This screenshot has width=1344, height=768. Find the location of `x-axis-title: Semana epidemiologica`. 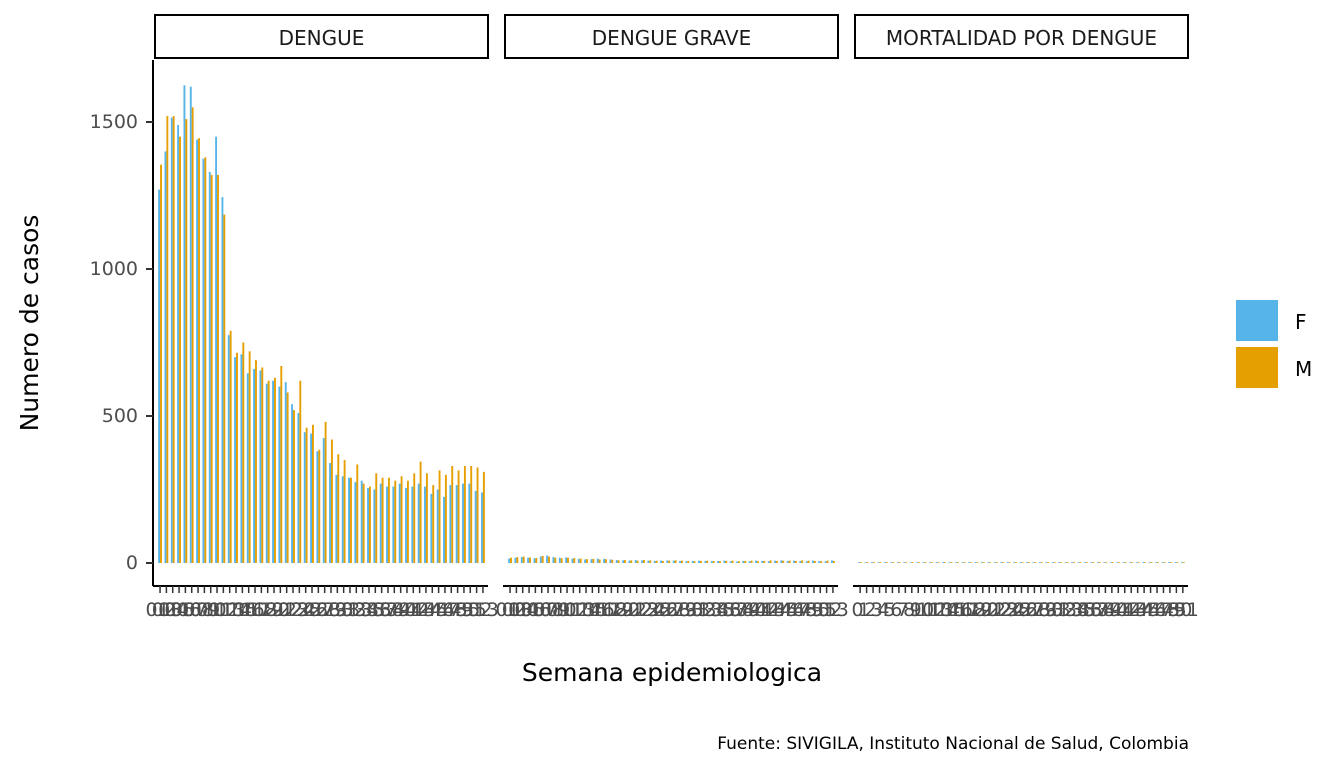

x-axis-title: Semana epidemiologica is located at coordinates (672, 672).